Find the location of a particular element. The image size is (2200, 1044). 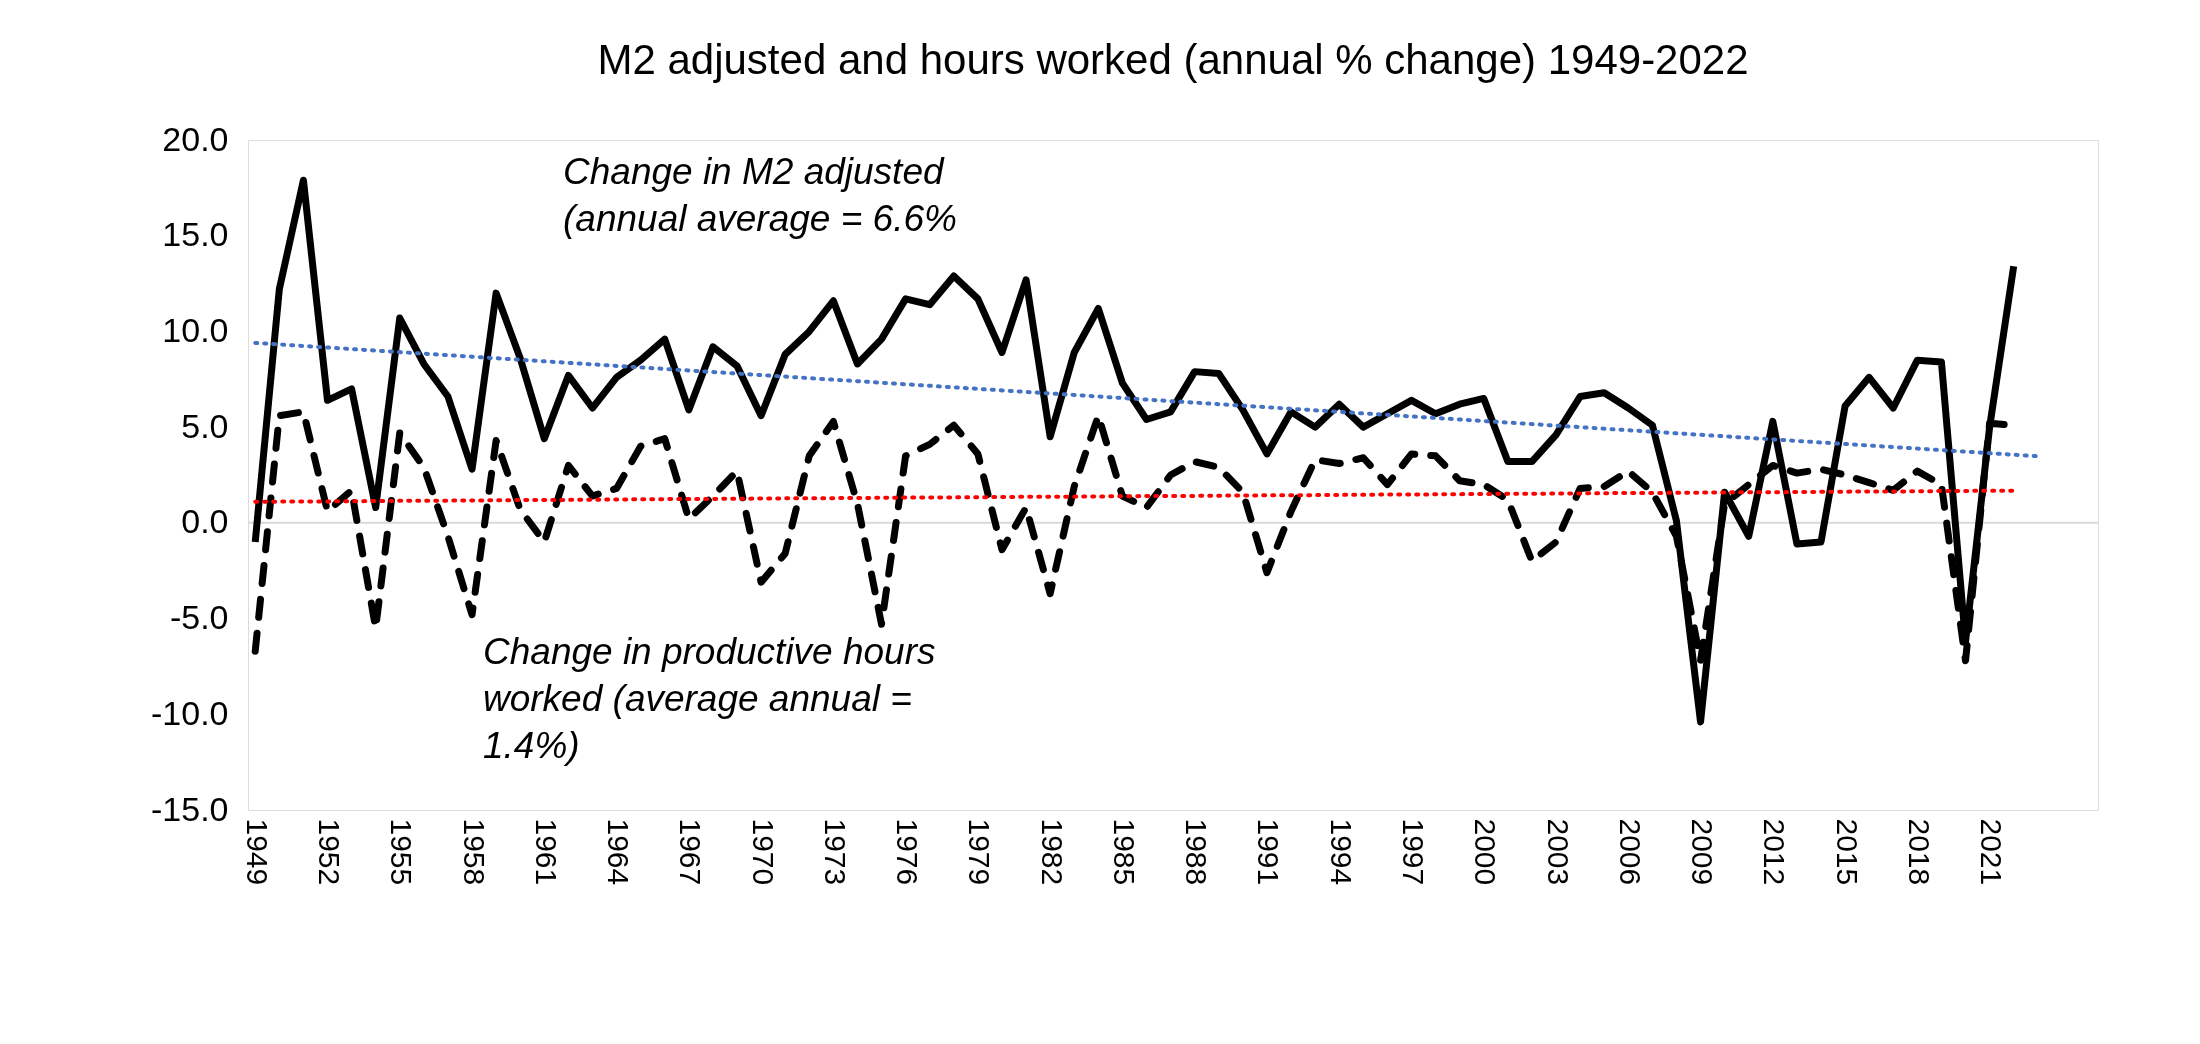

x-tick-label: 1949 is located at coordinates (257, 852).